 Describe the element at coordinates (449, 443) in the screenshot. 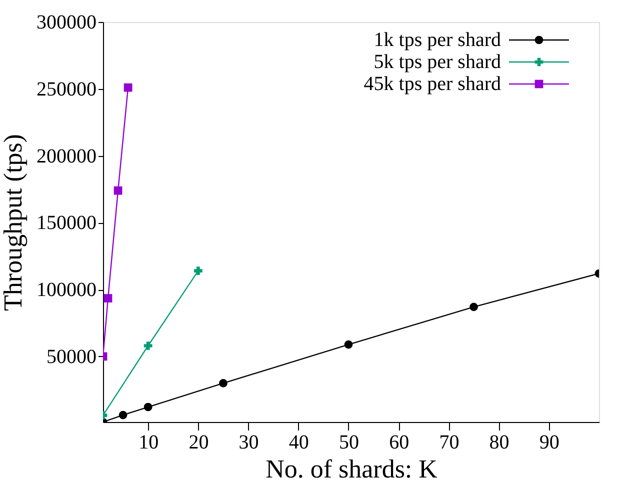

I see `x-tick-label: 70` at that location.